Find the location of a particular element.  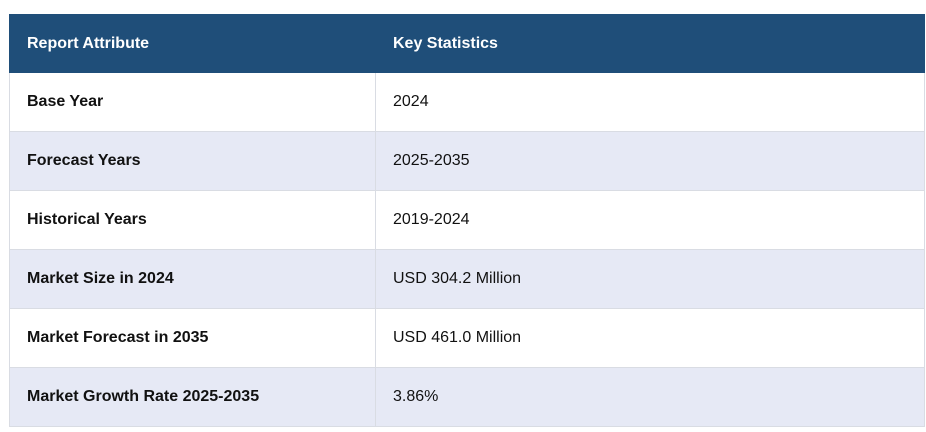

table-row: Forecast Years 2025-2035 is located at coordinates (467, 161).